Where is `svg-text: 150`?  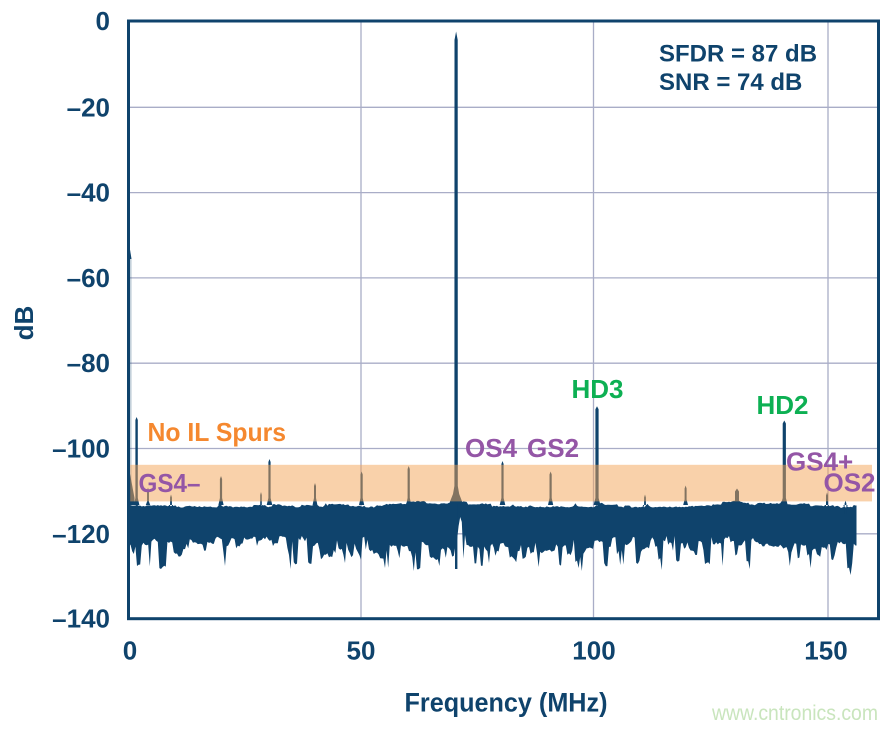 svg-text: 150 is located at coordinates (825, 651).